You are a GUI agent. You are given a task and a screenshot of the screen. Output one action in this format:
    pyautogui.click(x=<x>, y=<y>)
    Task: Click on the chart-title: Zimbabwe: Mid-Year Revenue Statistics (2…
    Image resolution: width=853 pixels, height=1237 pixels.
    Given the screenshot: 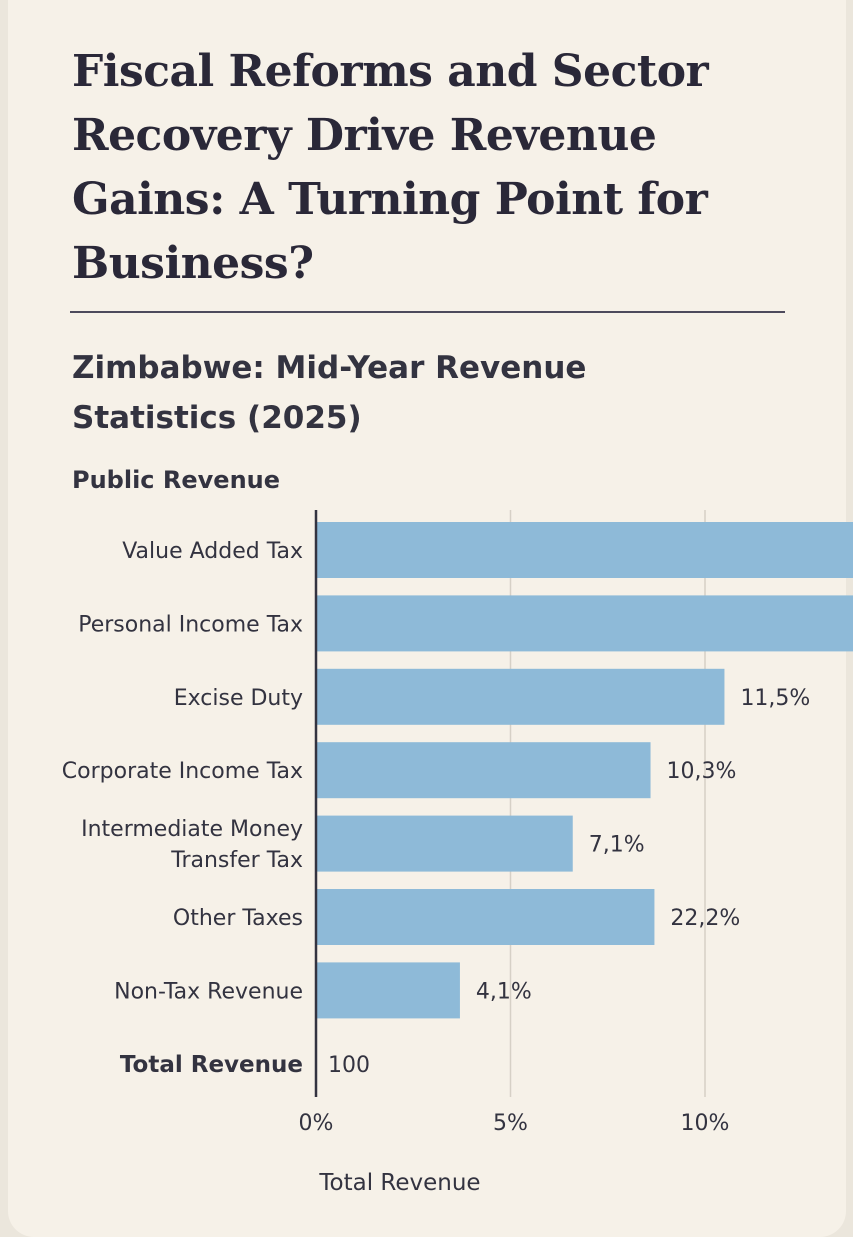 What is the action you would take?
    pyautogui.click(x=329, y=393)
    